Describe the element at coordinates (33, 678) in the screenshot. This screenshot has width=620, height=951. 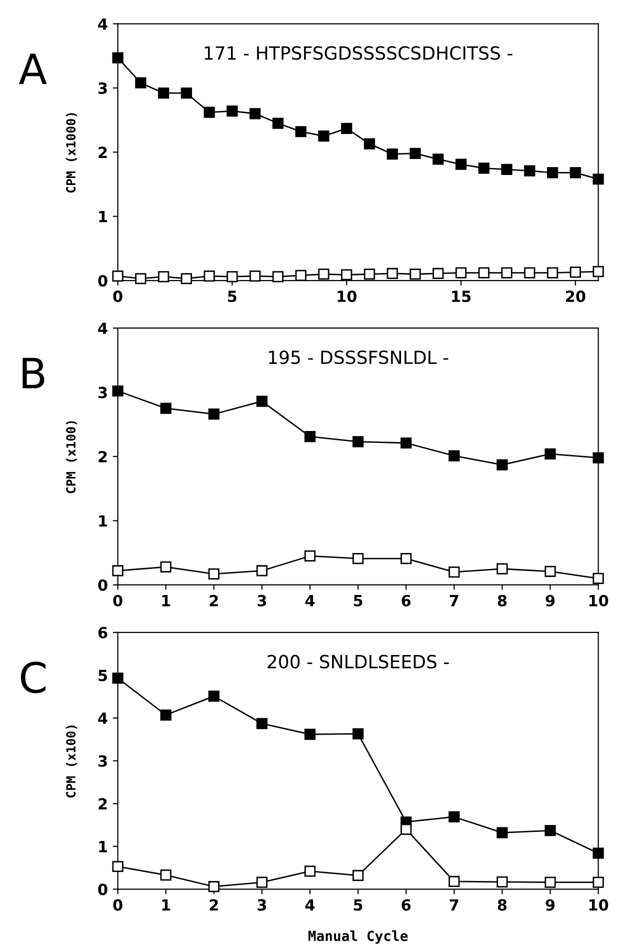
I see `text: C` at that location.